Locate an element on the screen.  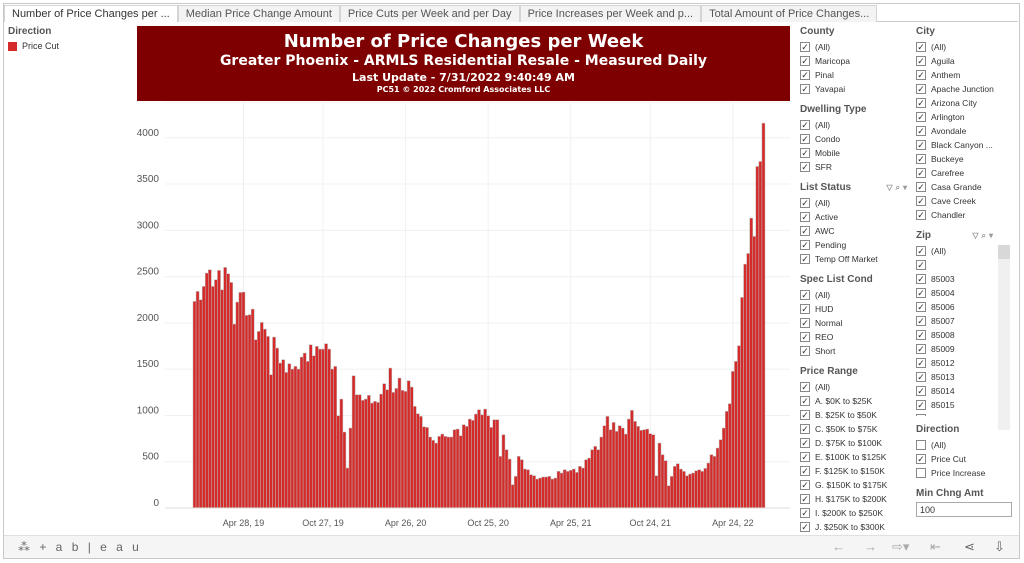
legend-item-price-cut: Price Cut is located at coordinates (33, 46).